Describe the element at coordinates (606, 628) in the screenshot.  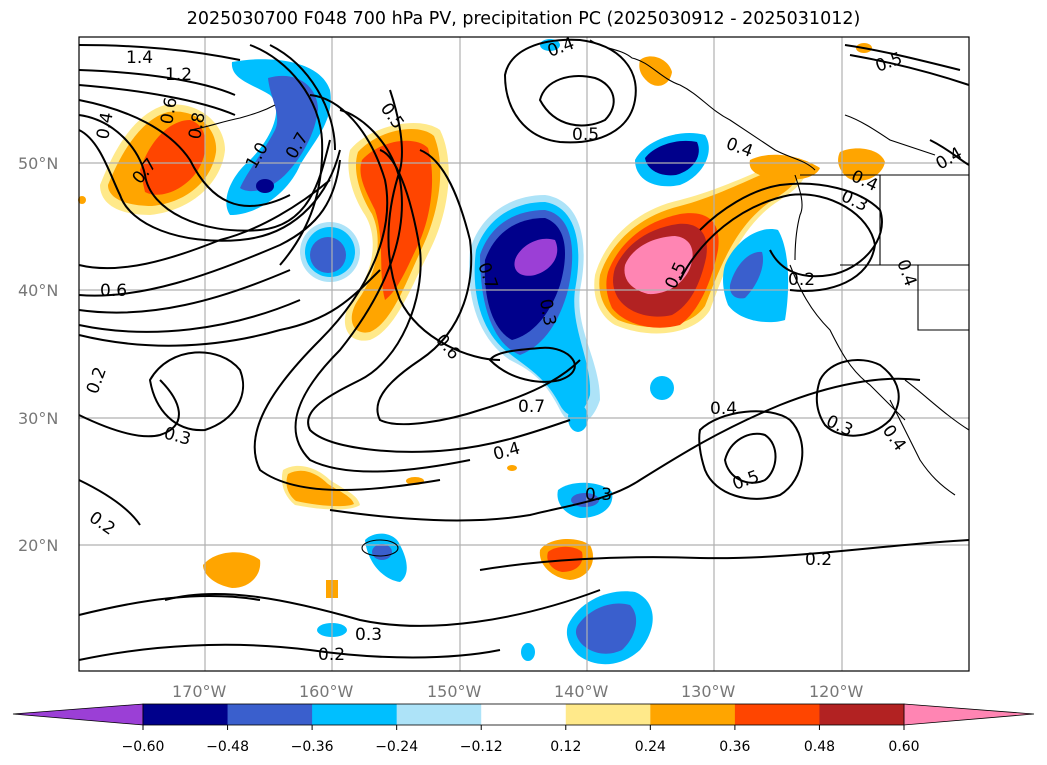
I see `neg-anomaly-far-south-core` at that location.